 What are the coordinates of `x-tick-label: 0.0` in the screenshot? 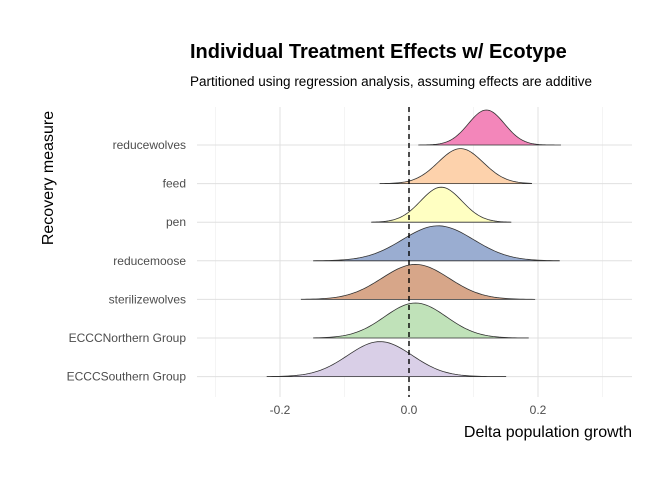 It's located at (409, 410).